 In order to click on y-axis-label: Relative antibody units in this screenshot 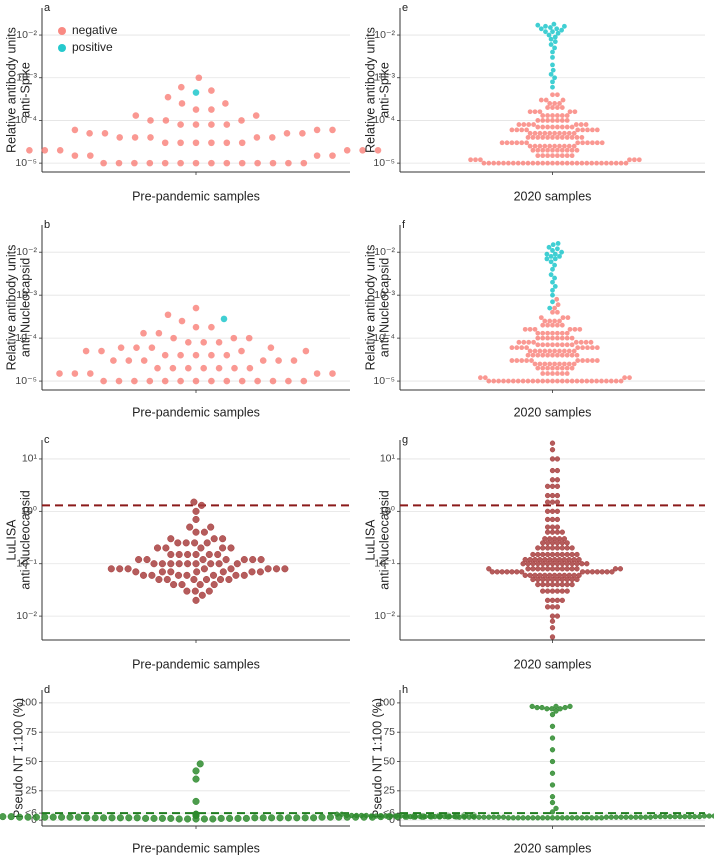, I will do `click(11, 90)`.